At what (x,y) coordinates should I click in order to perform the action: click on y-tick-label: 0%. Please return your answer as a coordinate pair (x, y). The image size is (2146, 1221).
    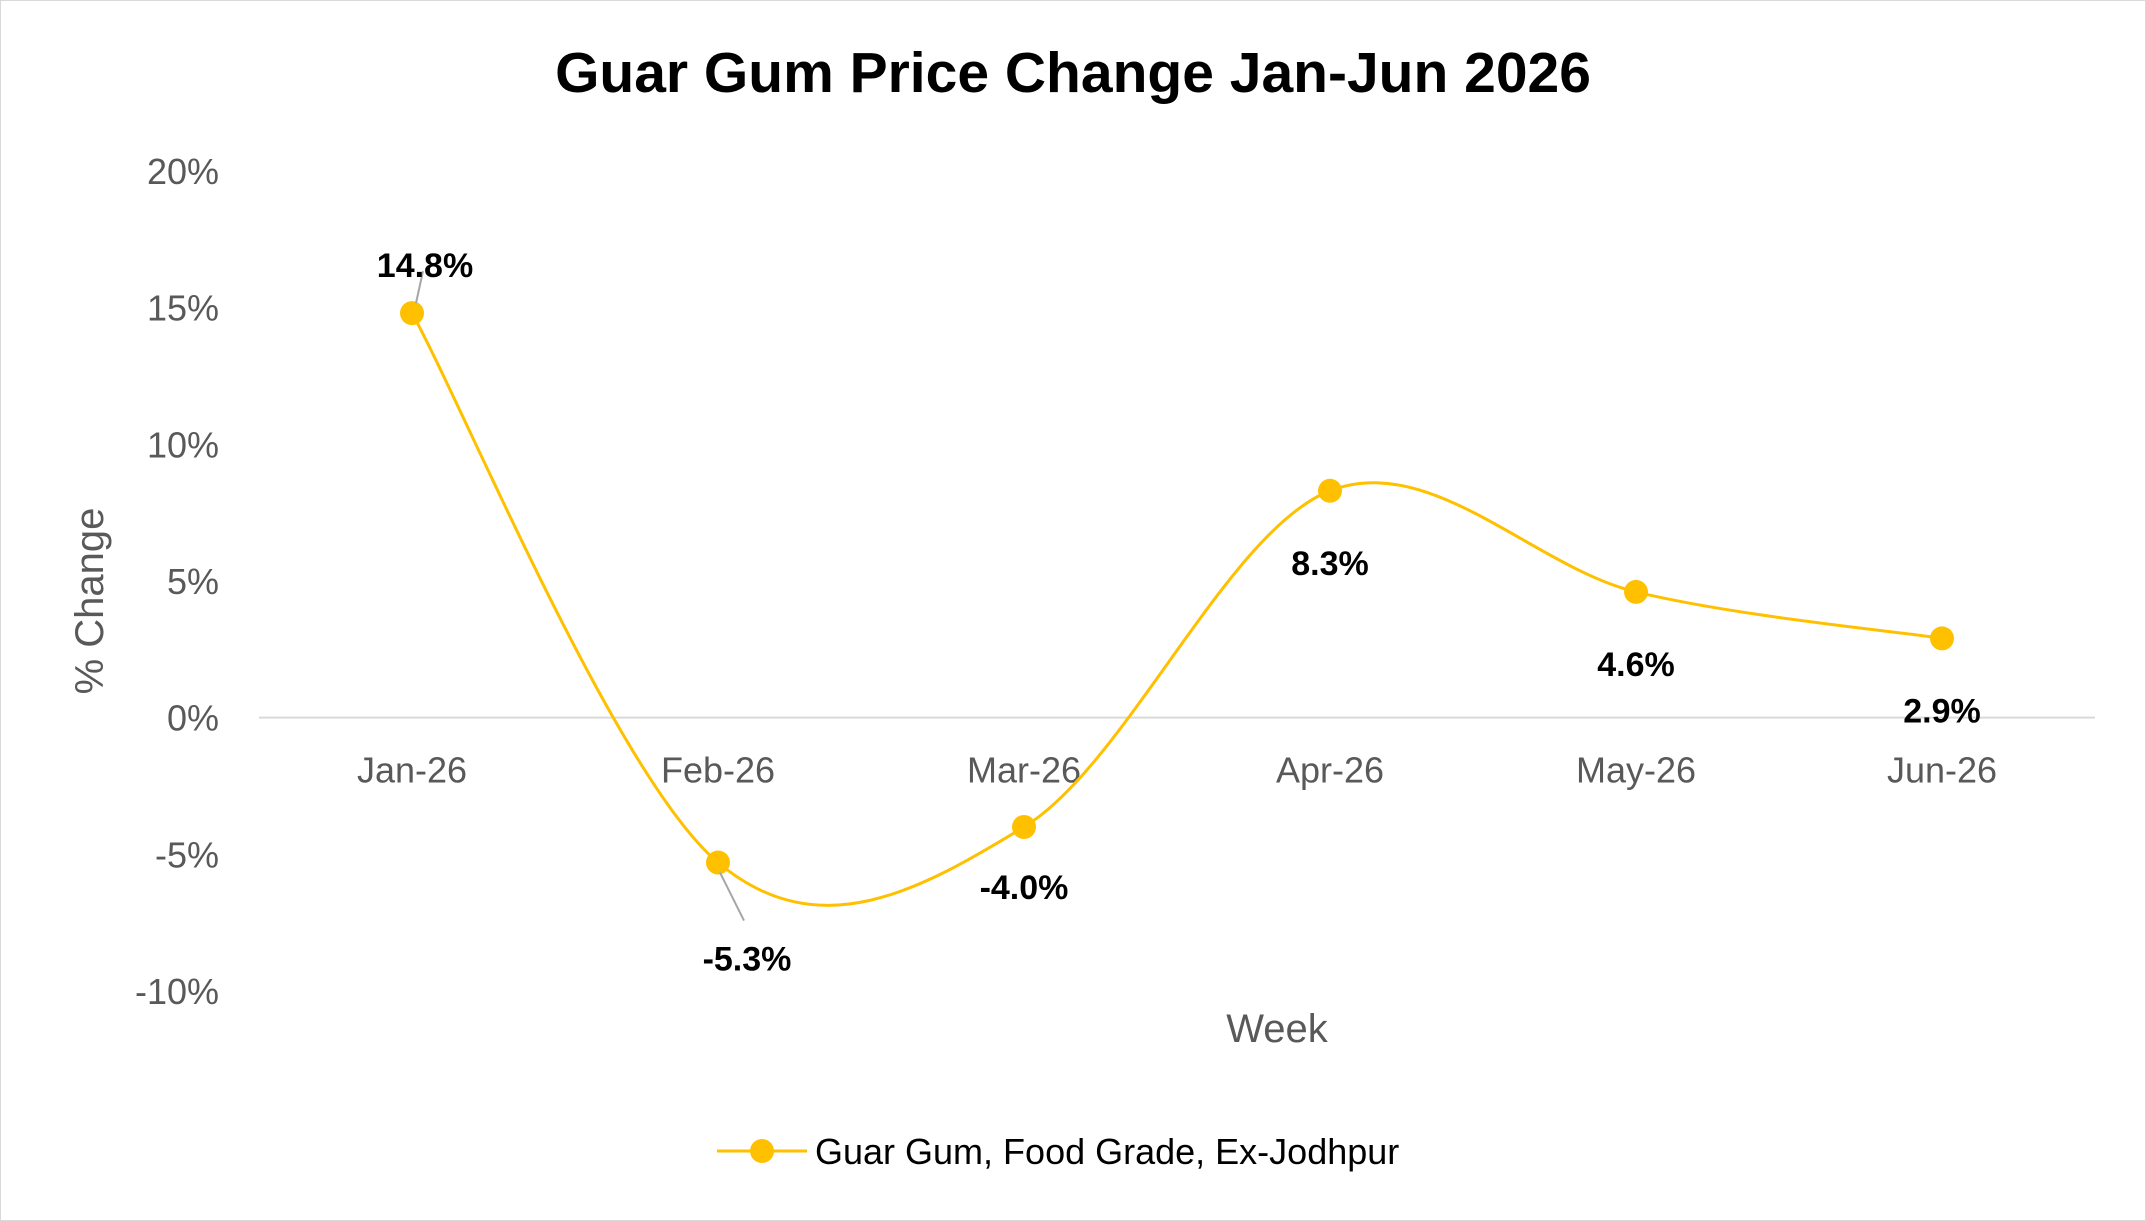
    Looking at the image, I should click on (193, 718).